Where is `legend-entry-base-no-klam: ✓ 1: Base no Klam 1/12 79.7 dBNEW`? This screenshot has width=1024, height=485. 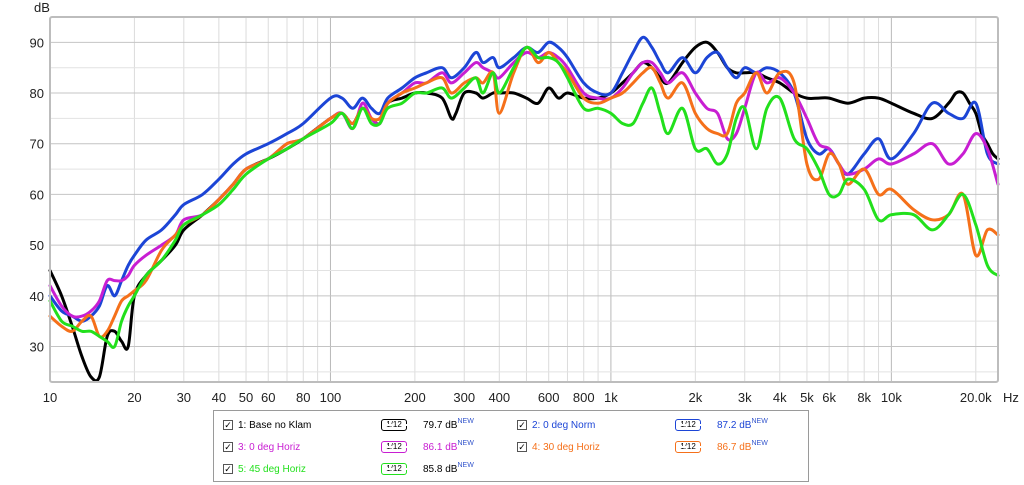 legend-entry-base-no-klam: ✓ 1: Base no Klam 1/12 79.7 dBNEW is located at coordinates (368, 426).